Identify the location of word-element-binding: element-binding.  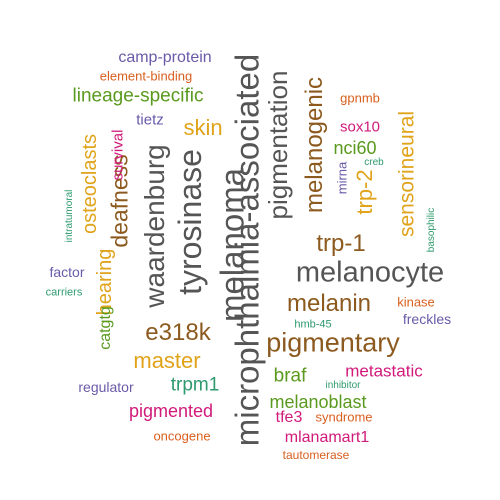
(146, 76).